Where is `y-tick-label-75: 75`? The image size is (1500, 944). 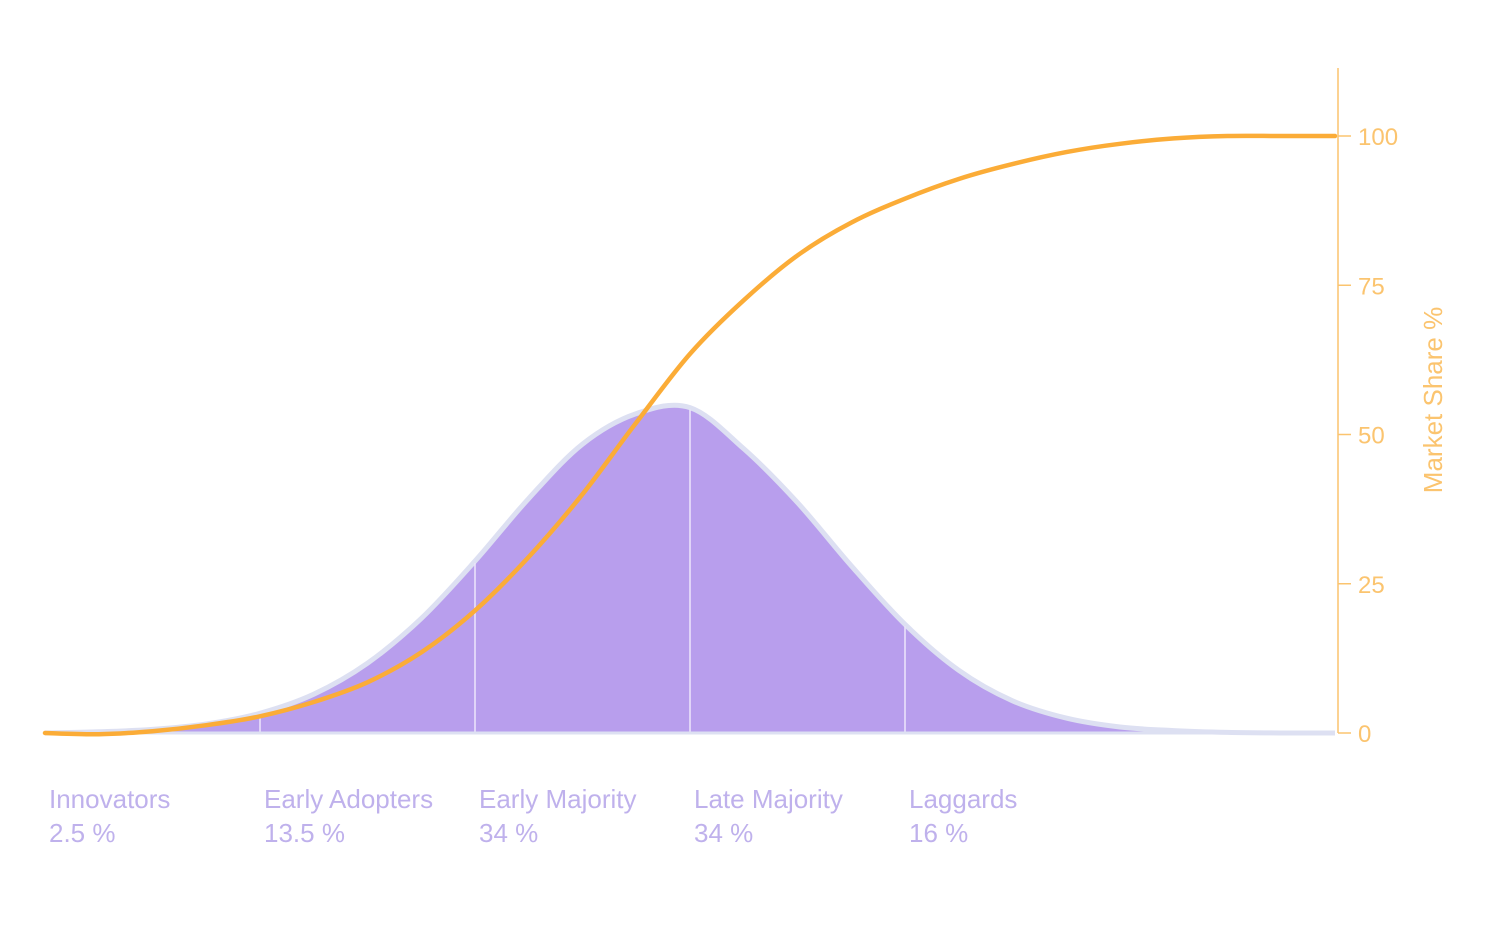 y-tick-label-75: 75 is located at coordinates (1371, 286).